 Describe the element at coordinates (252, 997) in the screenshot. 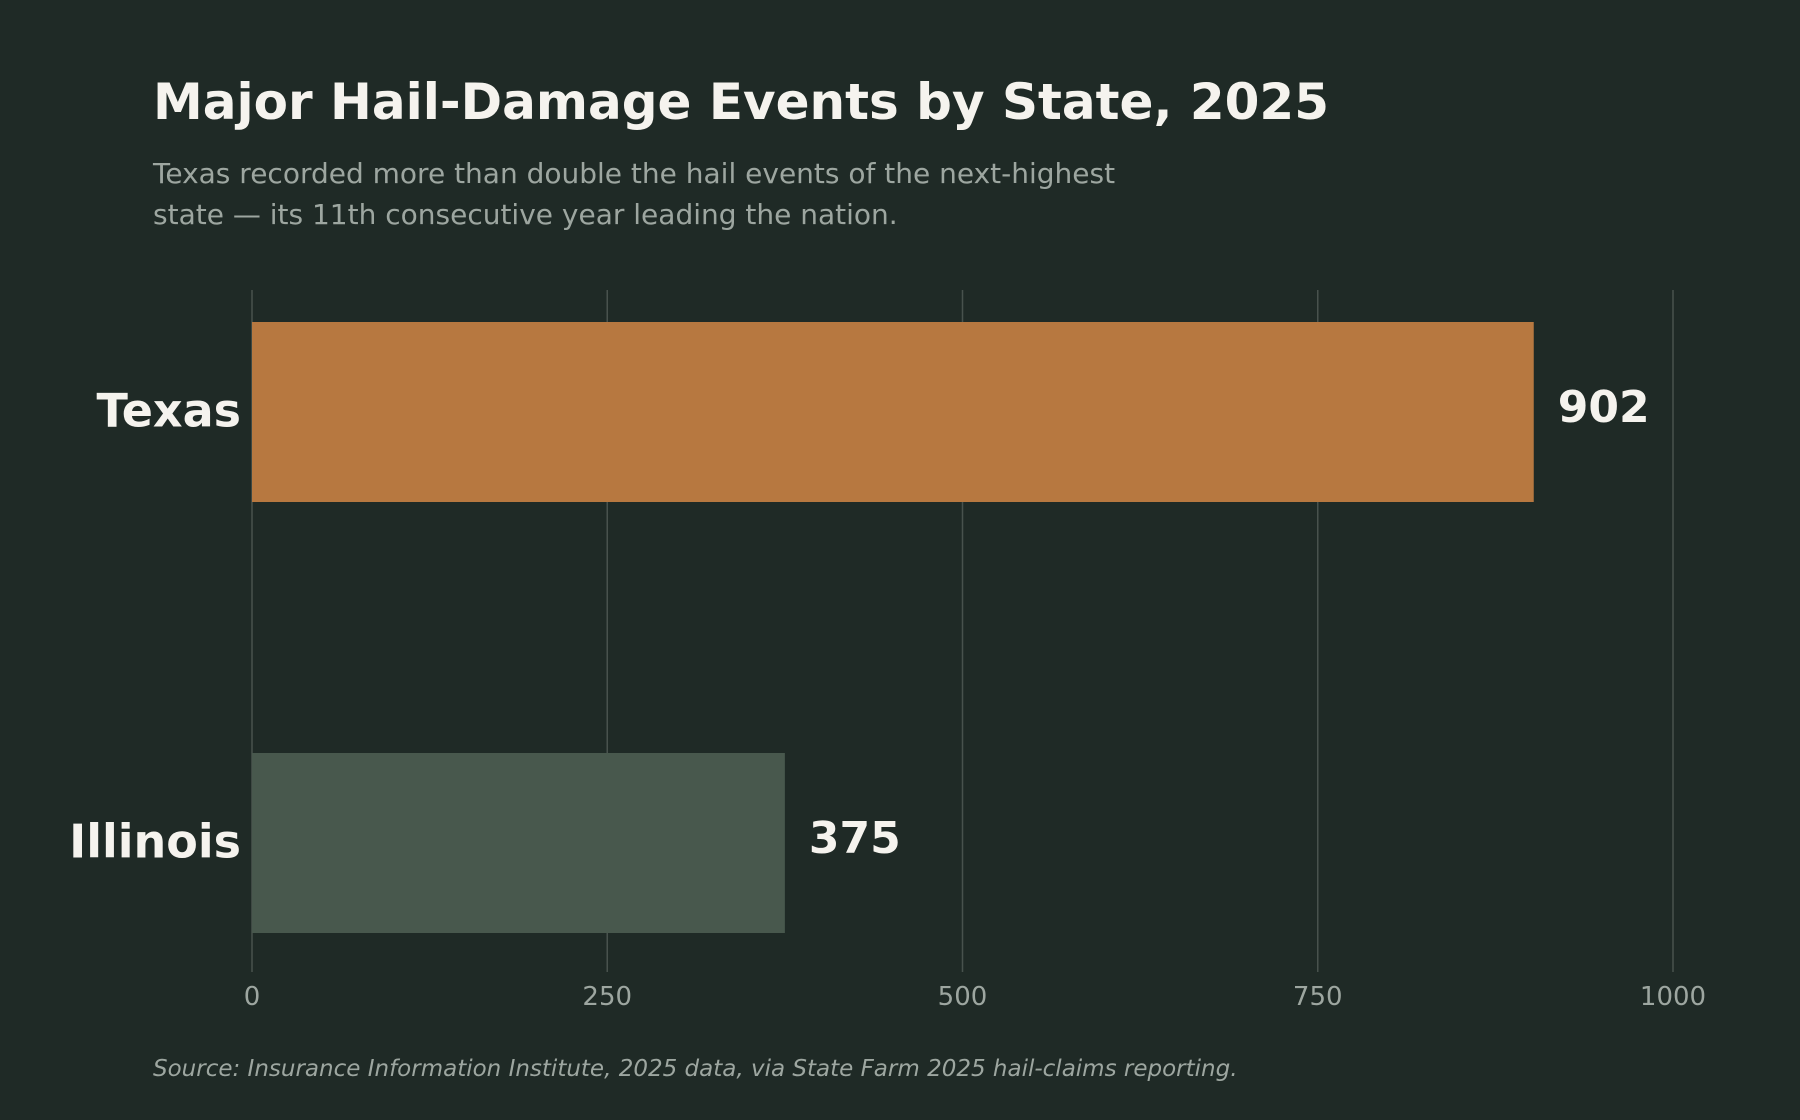

I see `x-tick-label-0: 0` at that location.